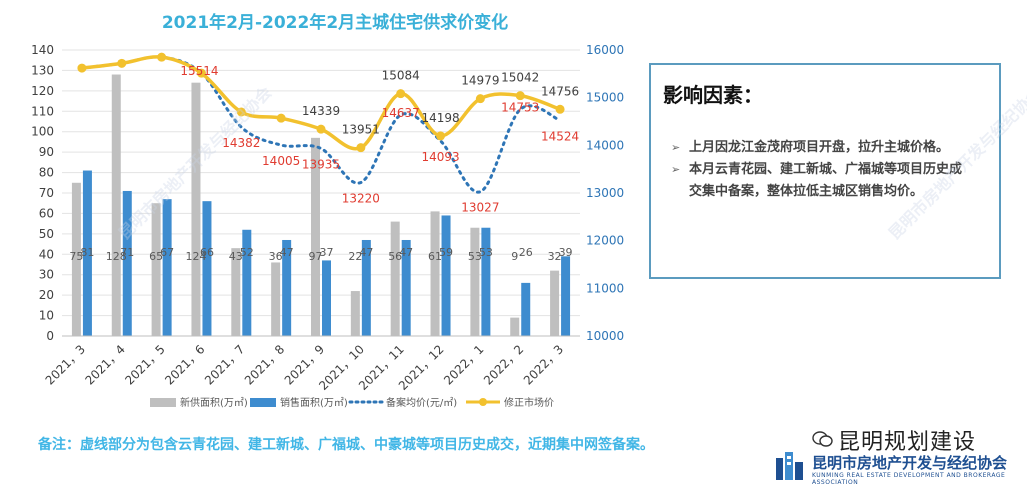 The height and width of the screenshot is (486, 1027). Describe the element at coordinates (406, 252) in the screenshot. I see `bar-sales-label: 47` at that location.